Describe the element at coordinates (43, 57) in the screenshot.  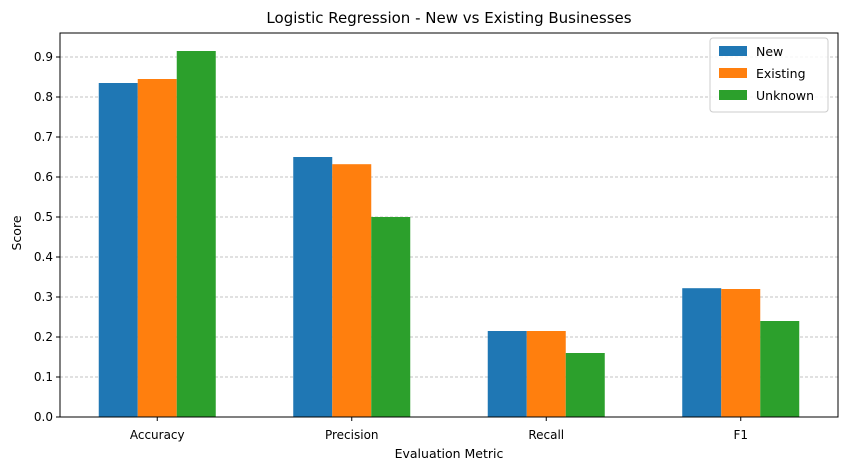
I see `y-tick-label: 0.9` at that location.